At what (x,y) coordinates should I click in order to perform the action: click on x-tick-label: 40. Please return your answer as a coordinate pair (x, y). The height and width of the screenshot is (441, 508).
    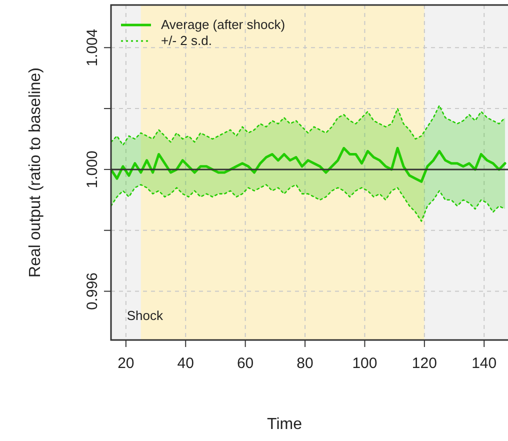
    Looking at the image, I should click on (185, 363).